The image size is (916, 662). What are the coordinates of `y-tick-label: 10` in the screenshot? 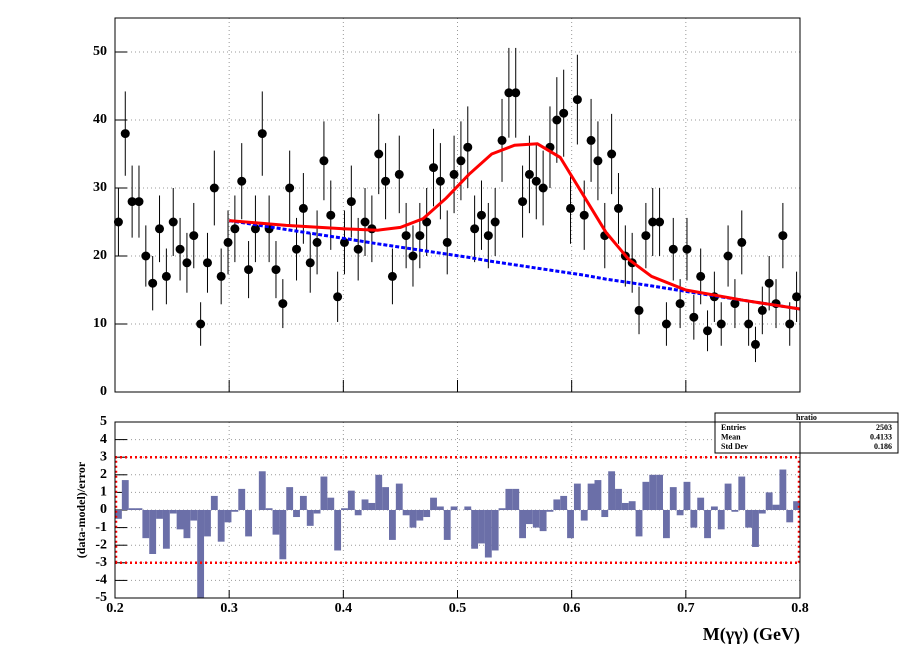 It's located at (100, 323).